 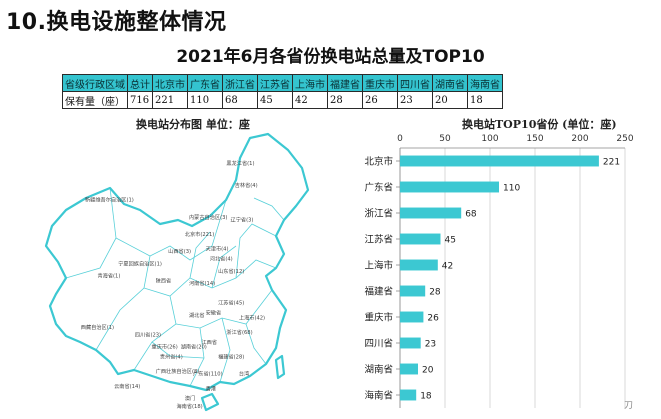 What do you see at coordinates (178, 371) in the screenshot?
I see `map-province-label: 广西壮族自治区(8)` at bounding box center [178, 371].